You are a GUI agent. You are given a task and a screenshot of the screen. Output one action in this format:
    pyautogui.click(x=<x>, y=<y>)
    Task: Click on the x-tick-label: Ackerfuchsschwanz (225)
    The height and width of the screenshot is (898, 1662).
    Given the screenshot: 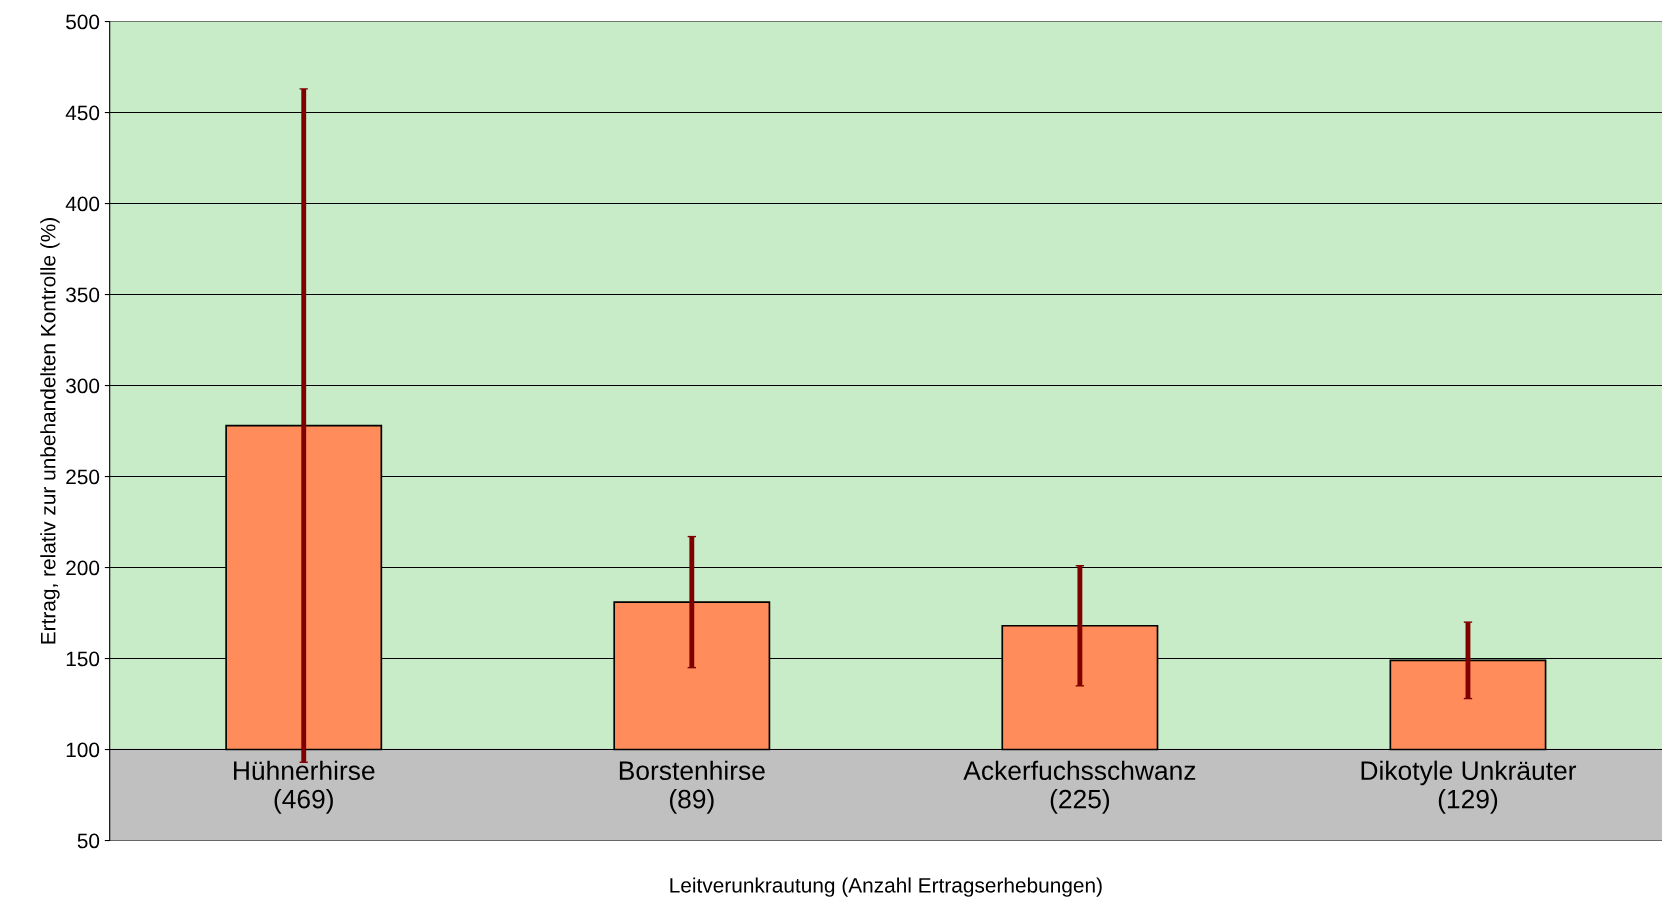 What is the action you would take?
    pyautogui.click(x=1079, y=787)
    